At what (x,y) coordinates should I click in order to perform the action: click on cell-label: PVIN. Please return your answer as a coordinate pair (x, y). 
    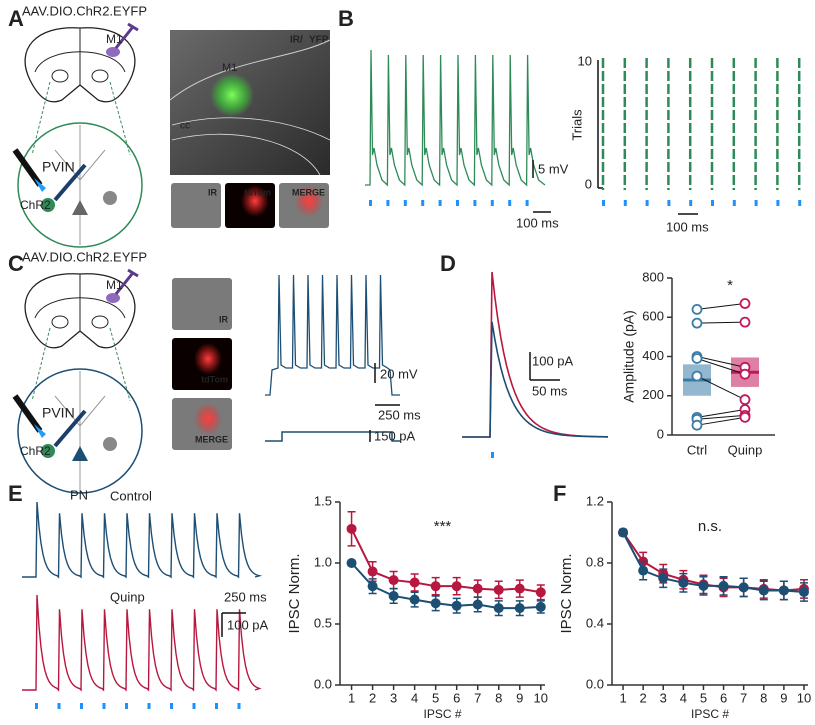
    Looking at the image, I should click on (58, 413).